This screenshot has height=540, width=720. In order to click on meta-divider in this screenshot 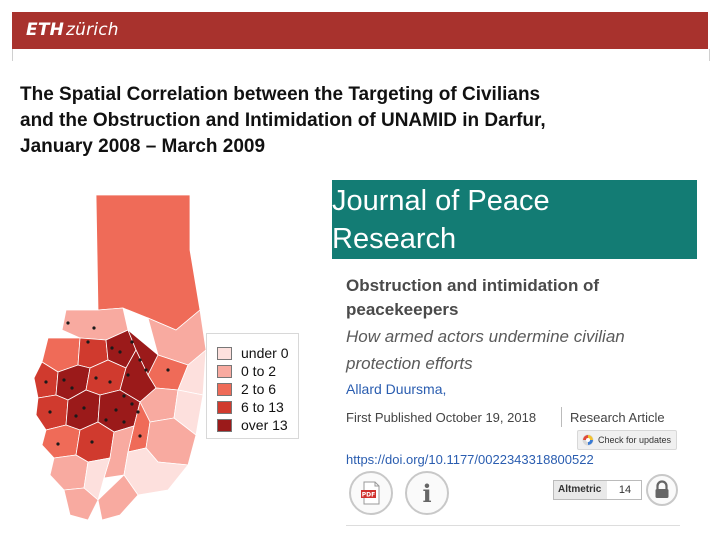, I will do `click(561, 417)`.